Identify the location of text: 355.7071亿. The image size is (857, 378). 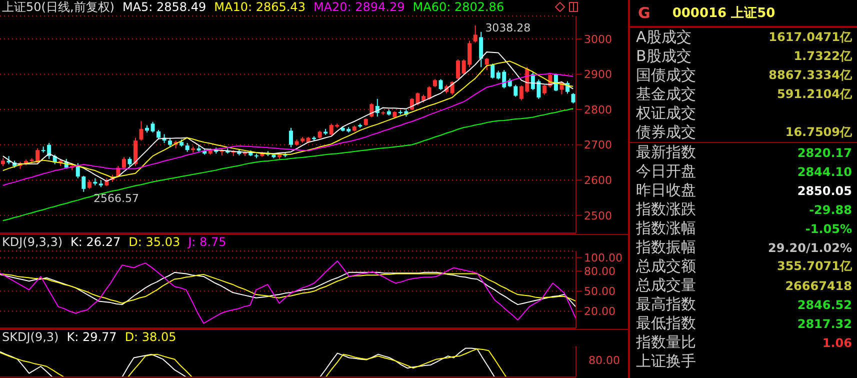
(814, 266).